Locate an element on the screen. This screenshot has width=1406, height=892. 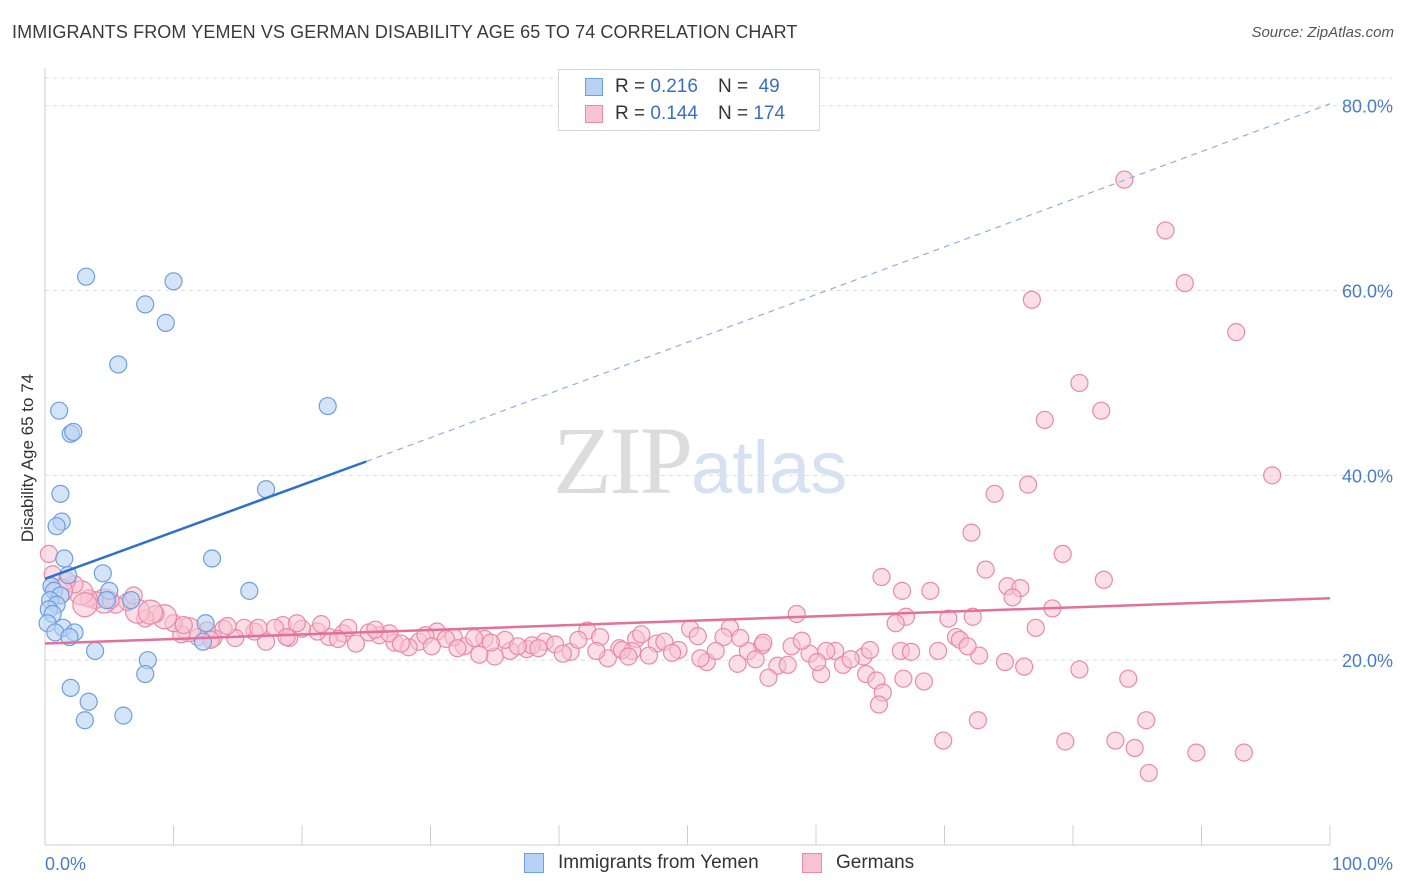
watermark: ZIPatlas is located at coordinates (700, 460).